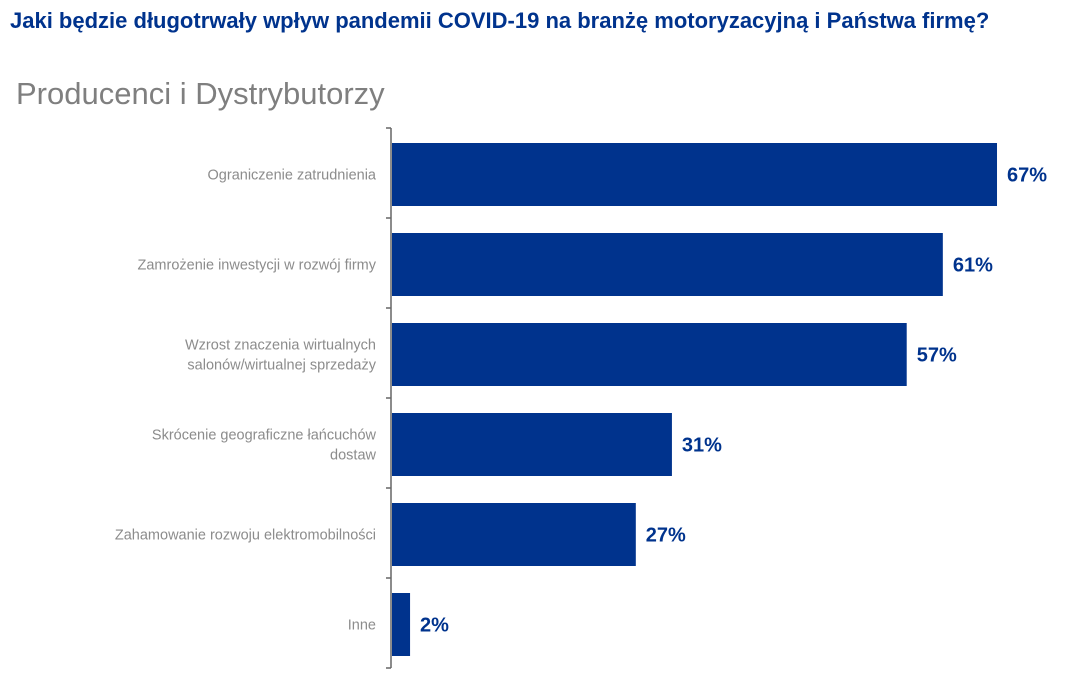 This screenshot has height=696, width=1078. What do you see at coordinates (666, 536) in the screenshot?
I see `data-label: 27%` at bounding box center [666, 536].